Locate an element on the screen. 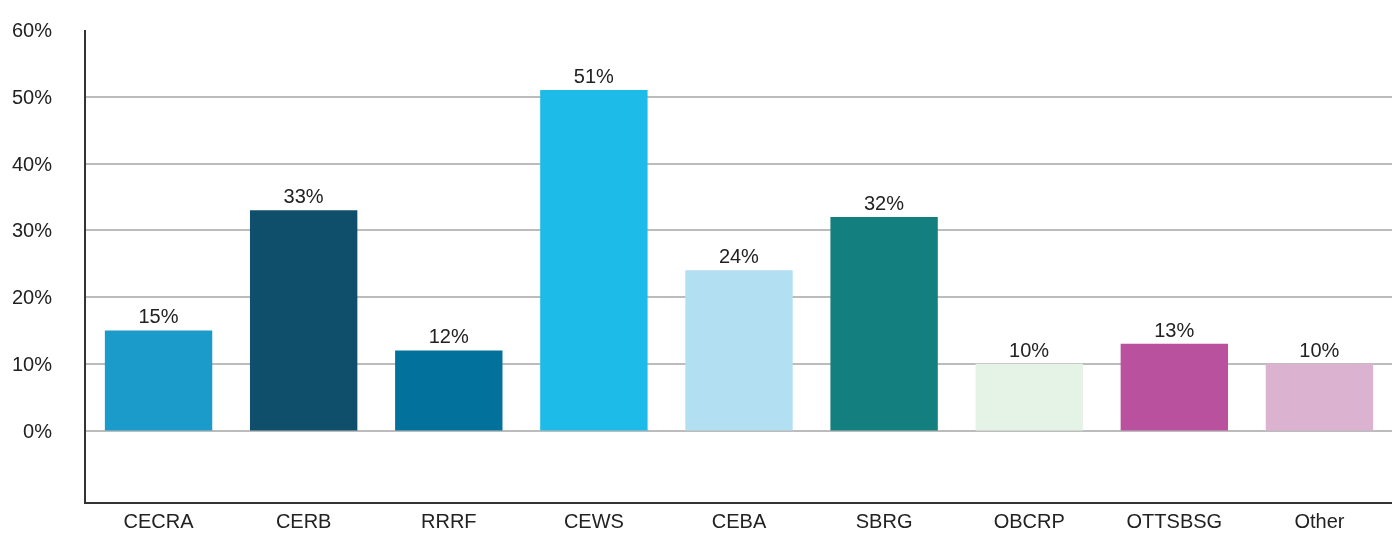 This screenshot has width=1392, height=544. x-tick-label: CEWS is located at coordinates (593, 521).